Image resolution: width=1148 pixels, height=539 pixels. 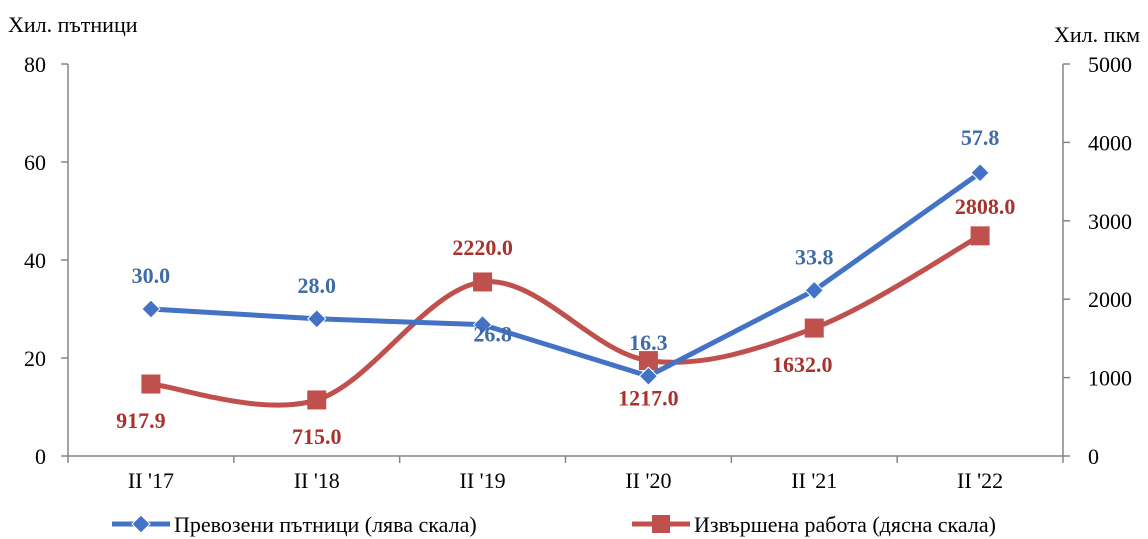 What do you see at coordinates (35, 64) in the screenshot?
I see `left-tick-label: 80` at bounding box center [35, 64].